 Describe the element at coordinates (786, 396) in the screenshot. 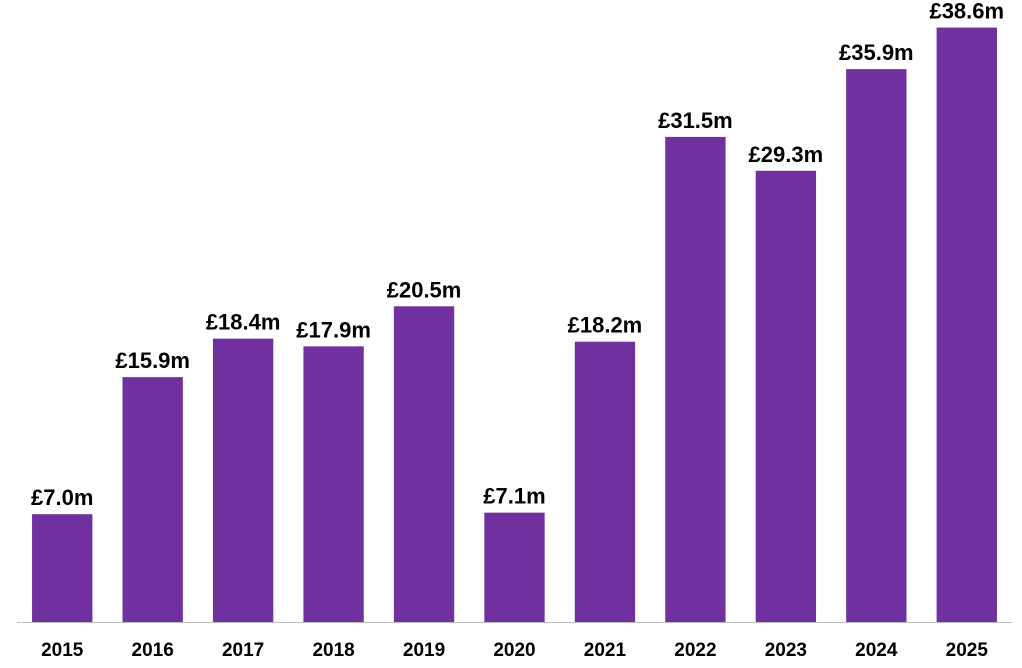

I see `bar-2023` at that location.